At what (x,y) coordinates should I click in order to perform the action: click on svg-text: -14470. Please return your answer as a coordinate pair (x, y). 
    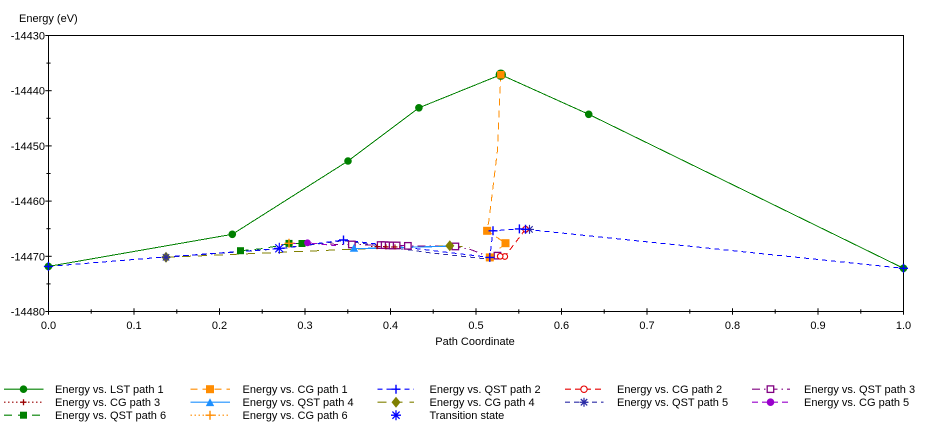
    Looking at the image, I should click on (28, 257).